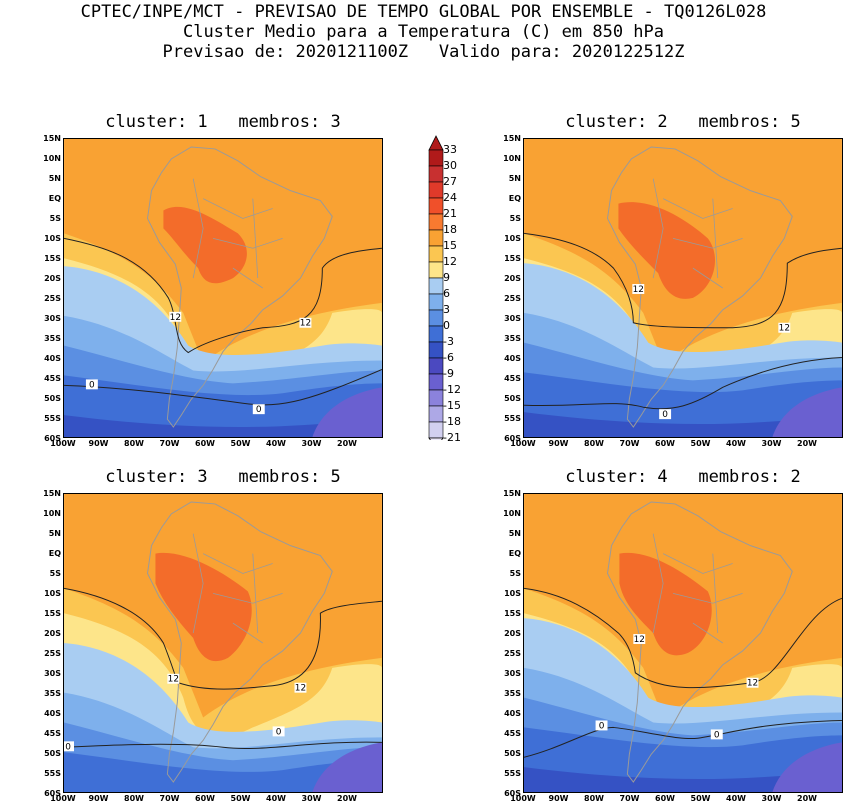 The image size is (847, 803). I want to click on lon-tick-label: 80W, so click(594, 798).